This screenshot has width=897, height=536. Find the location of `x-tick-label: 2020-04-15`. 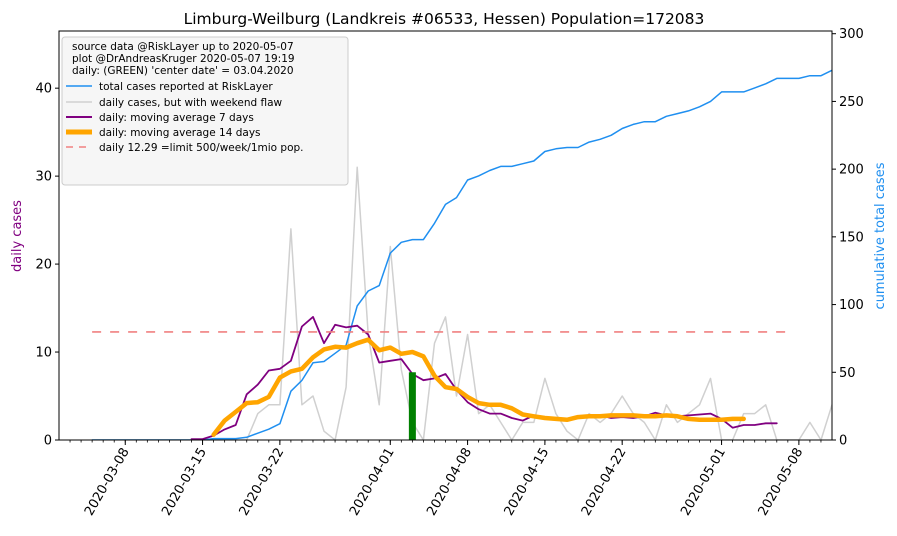

x-tick-label: 2020-04-15 is located at coordinates (527, 482).